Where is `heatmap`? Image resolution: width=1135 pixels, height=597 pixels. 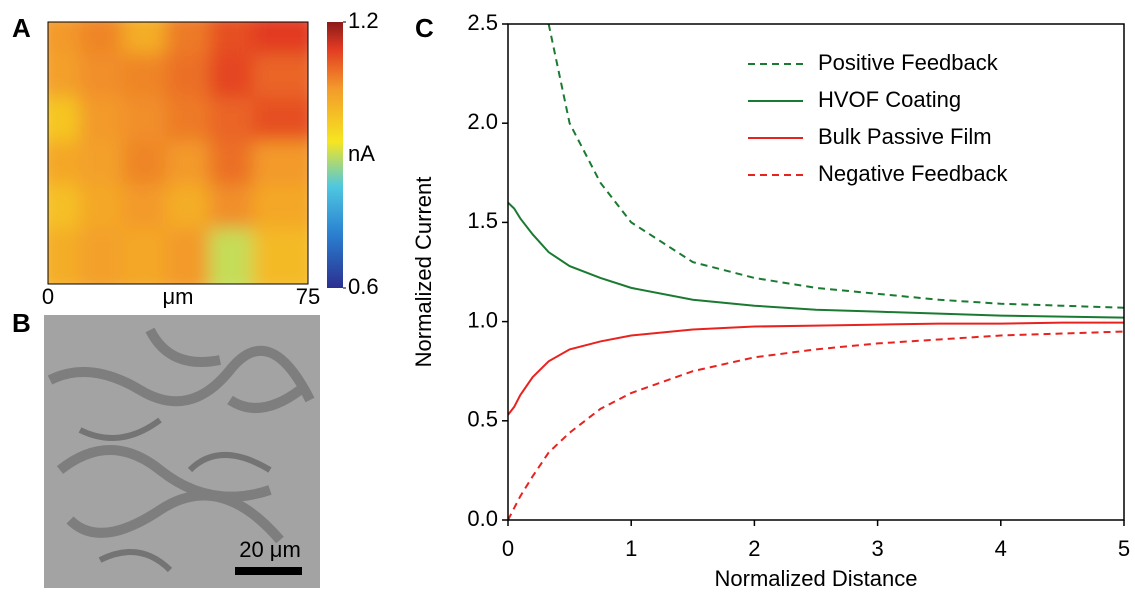
heatmap is located at coordinates (178, 153).